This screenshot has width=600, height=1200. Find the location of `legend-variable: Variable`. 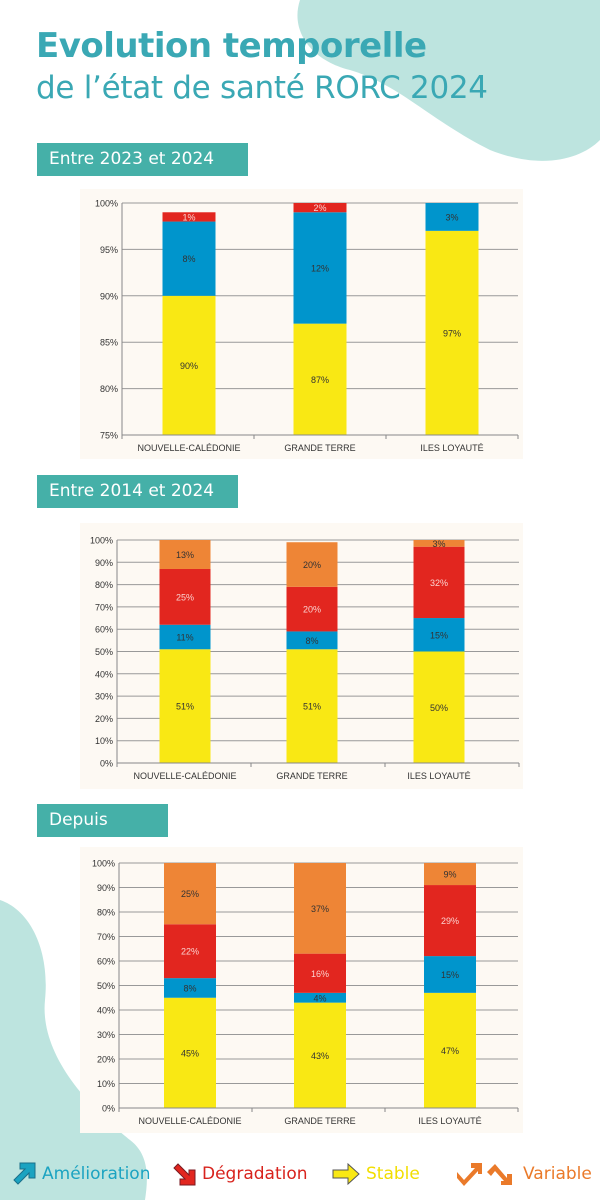

legend-variable: Variable is located at coordinates (523, 1174).